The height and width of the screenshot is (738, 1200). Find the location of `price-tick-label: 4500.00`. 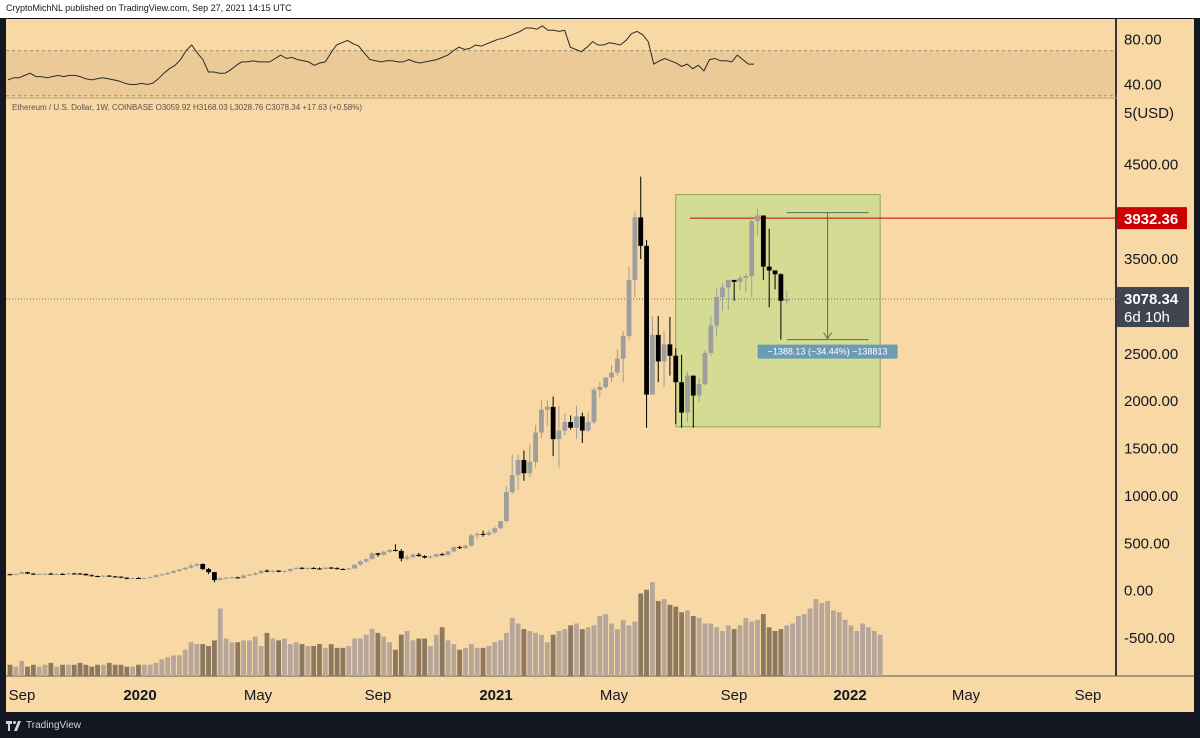

price-tick-label: 4500.00 is located at coordinates (1151, 164).